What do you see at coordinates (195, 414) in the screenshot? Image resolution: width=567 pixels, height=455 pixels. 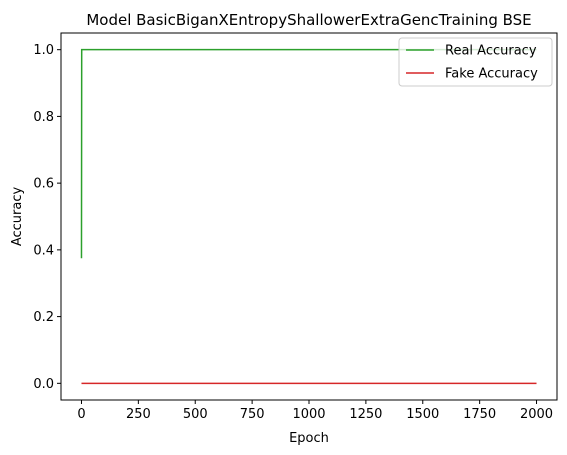 I see `x-tick-label: 500` at bounding box center [195, 414].